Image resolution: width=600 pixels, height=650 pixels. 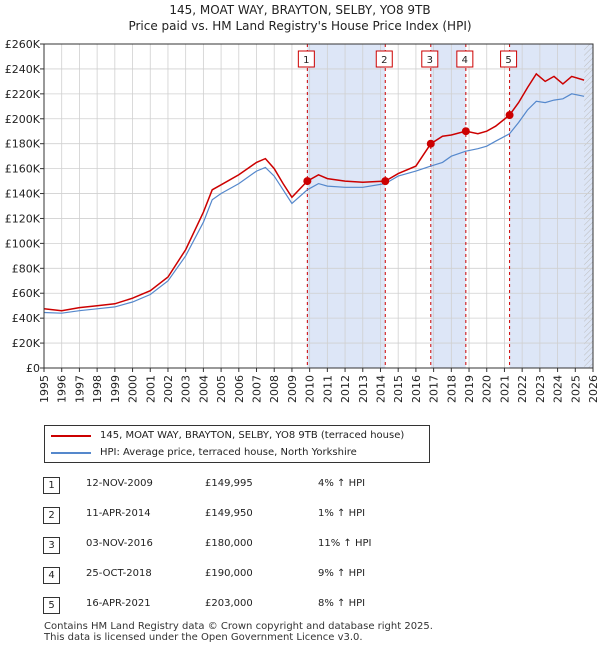 What do you see at coordinates (23, 44) in the screenshot?
I see `y-tick-label: £260K` at bounding box center [23, 44].